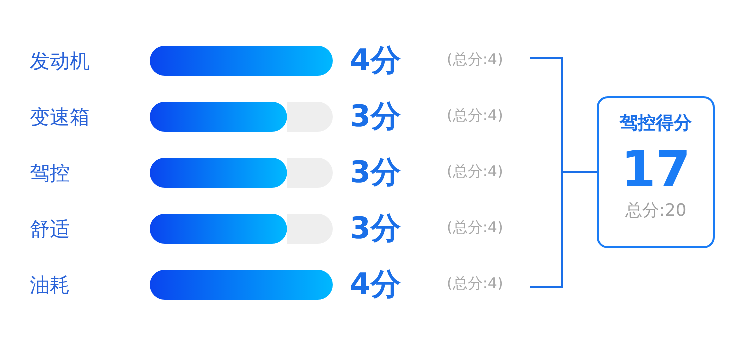 Image resolution: width=750 pixels, height=339 pixels. Describe the element at coordinates (656, 169) in the screenshot. I see `text: 17` at that location.